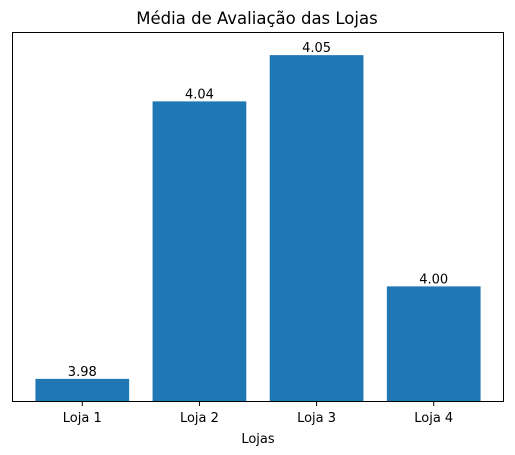 The width and height of the screenshot is (515, 455). Describe the element at coordinates (258, 439) in the screenshot. I see `x-axis-label: Lojas` at that location.